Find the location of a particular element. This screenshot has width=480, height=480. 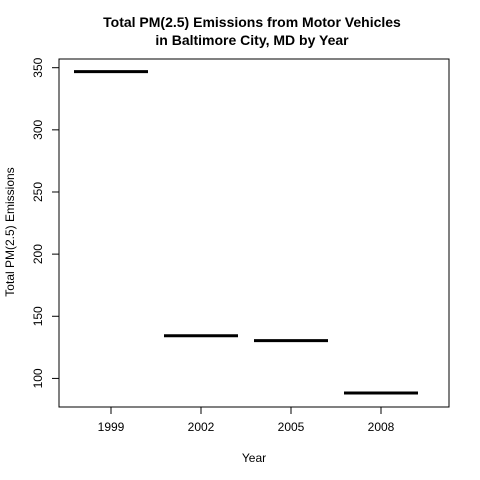

y-tick-label: 150 is located at coordinates (38, 316).